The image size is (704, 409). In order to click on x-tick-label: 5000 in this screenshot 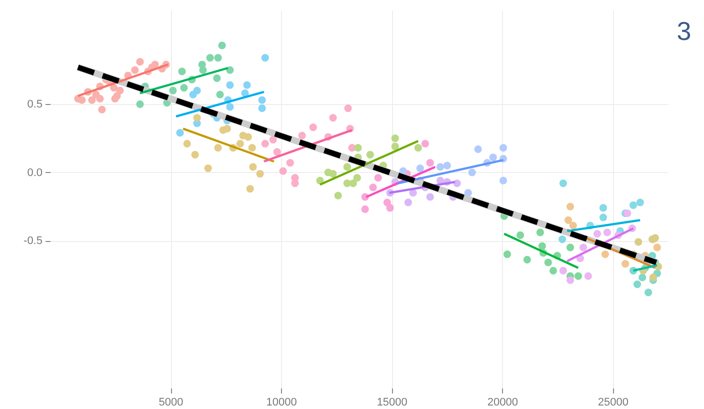, I will do `click(171, 402)`.